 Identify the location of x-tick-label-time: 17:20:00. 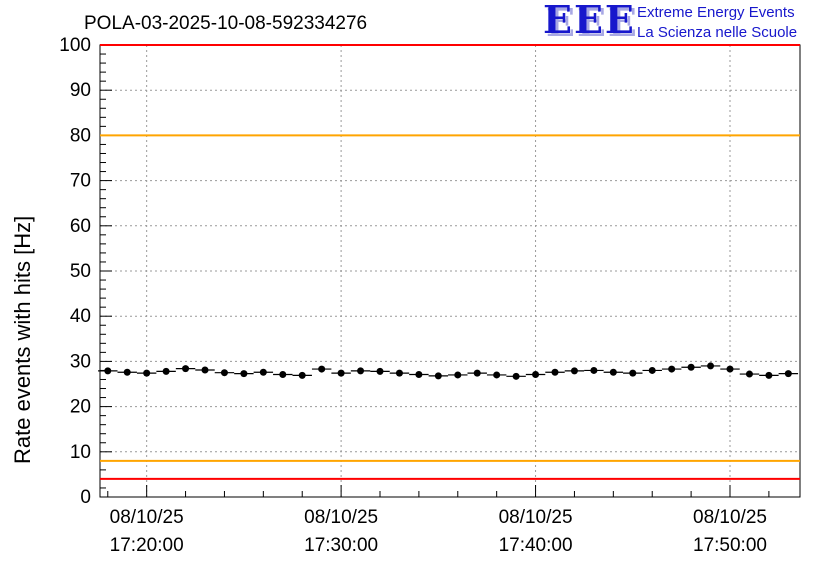
(147, 545).